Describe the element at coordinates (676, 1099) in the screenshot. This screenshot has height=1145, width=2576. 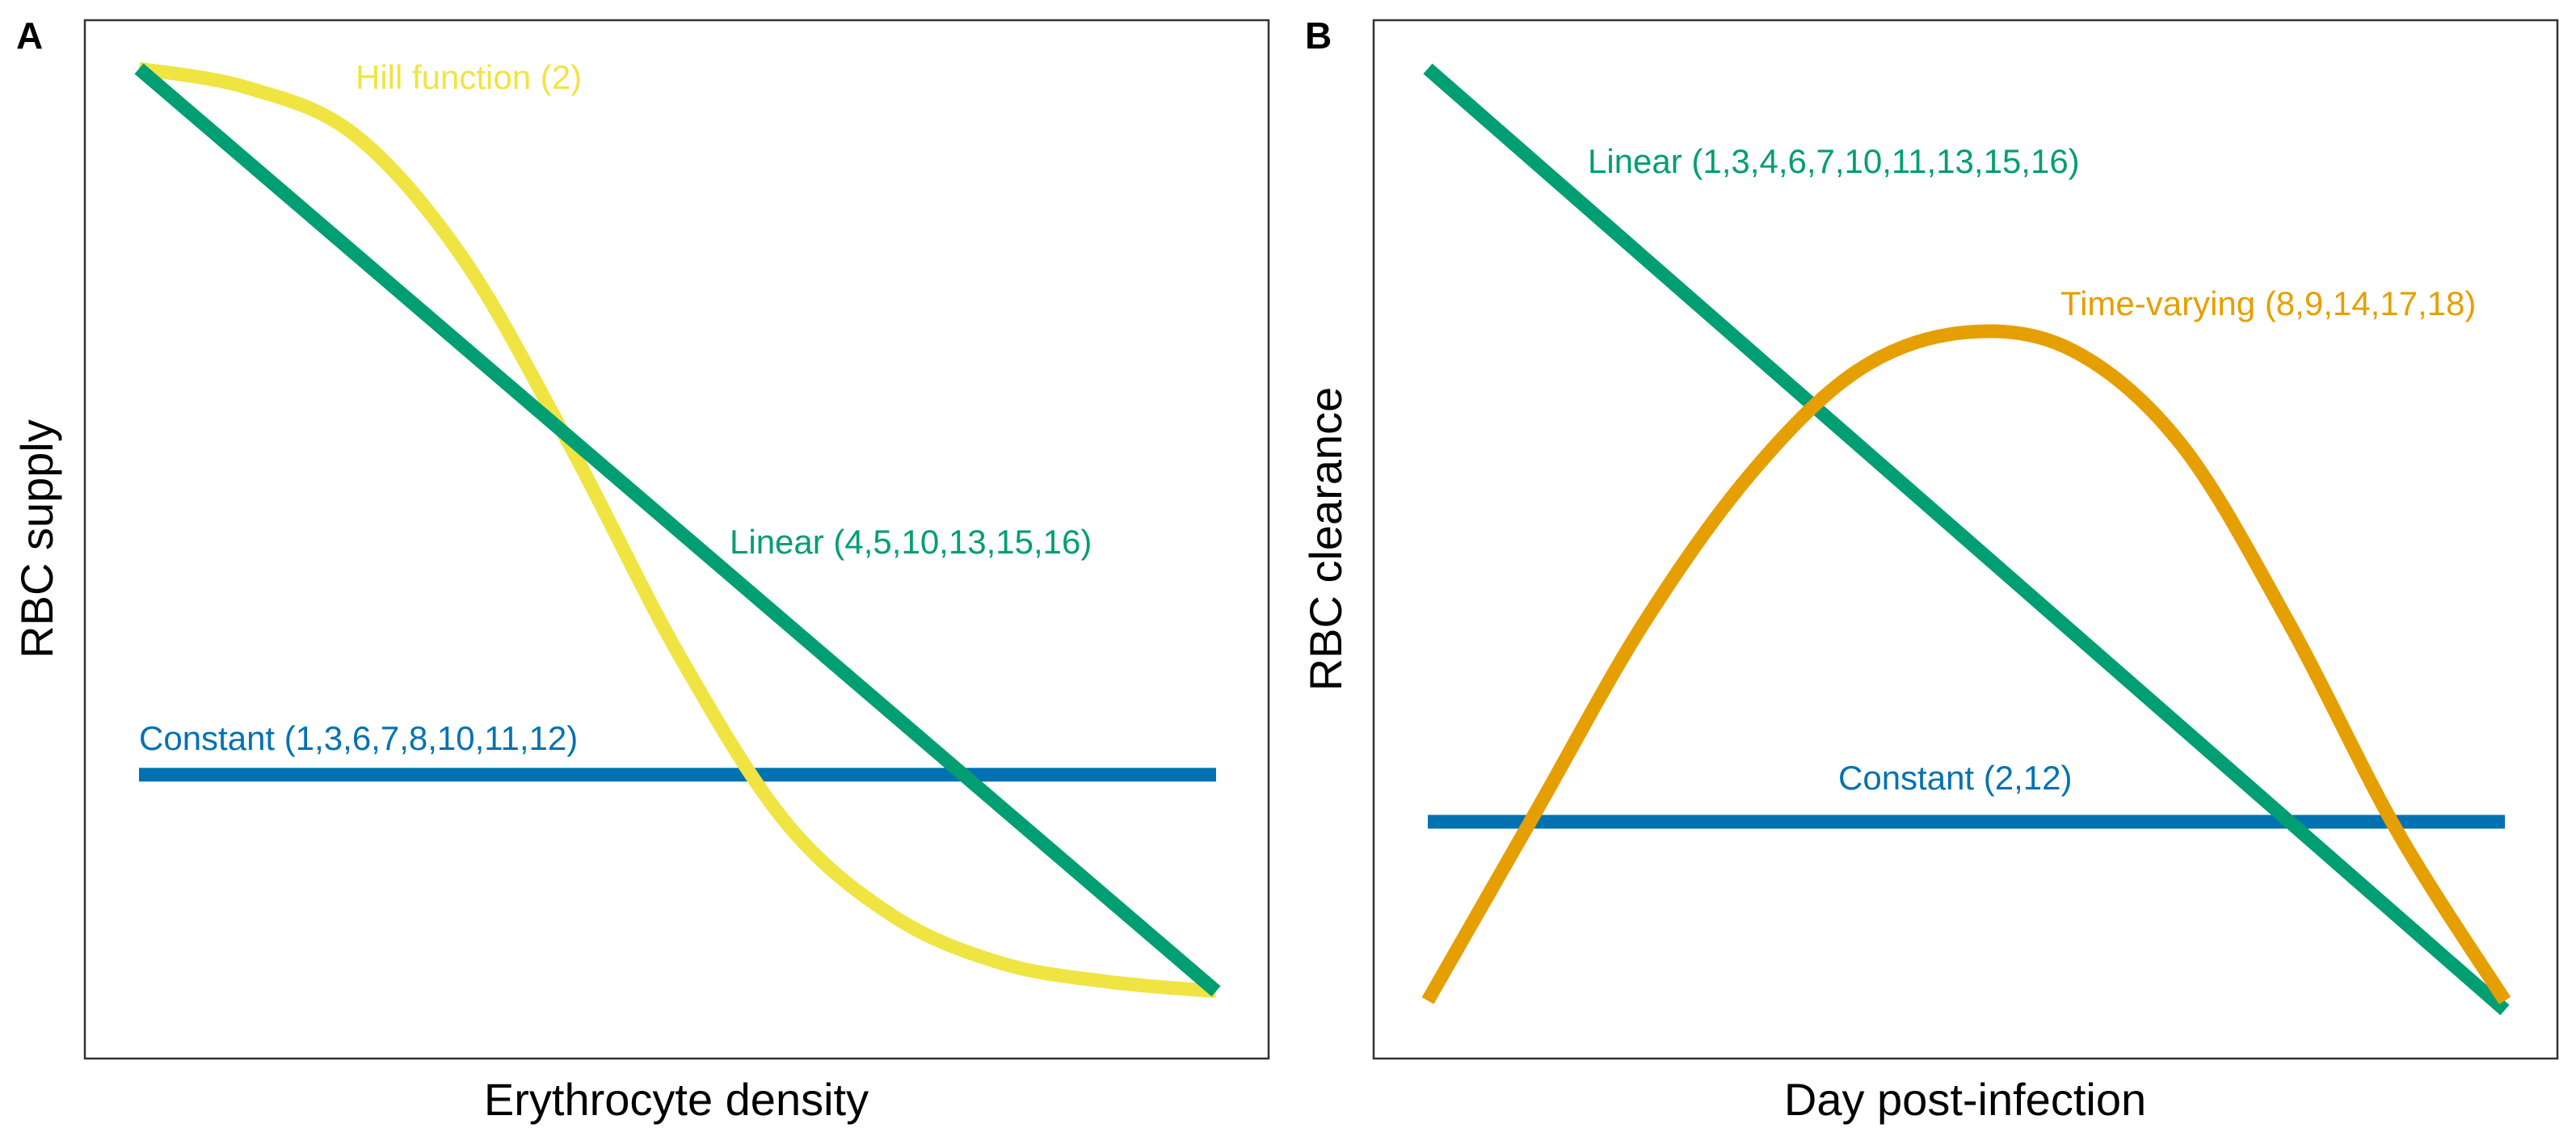
I see `x-axis-title-a: Erythrocyte density` at that location.